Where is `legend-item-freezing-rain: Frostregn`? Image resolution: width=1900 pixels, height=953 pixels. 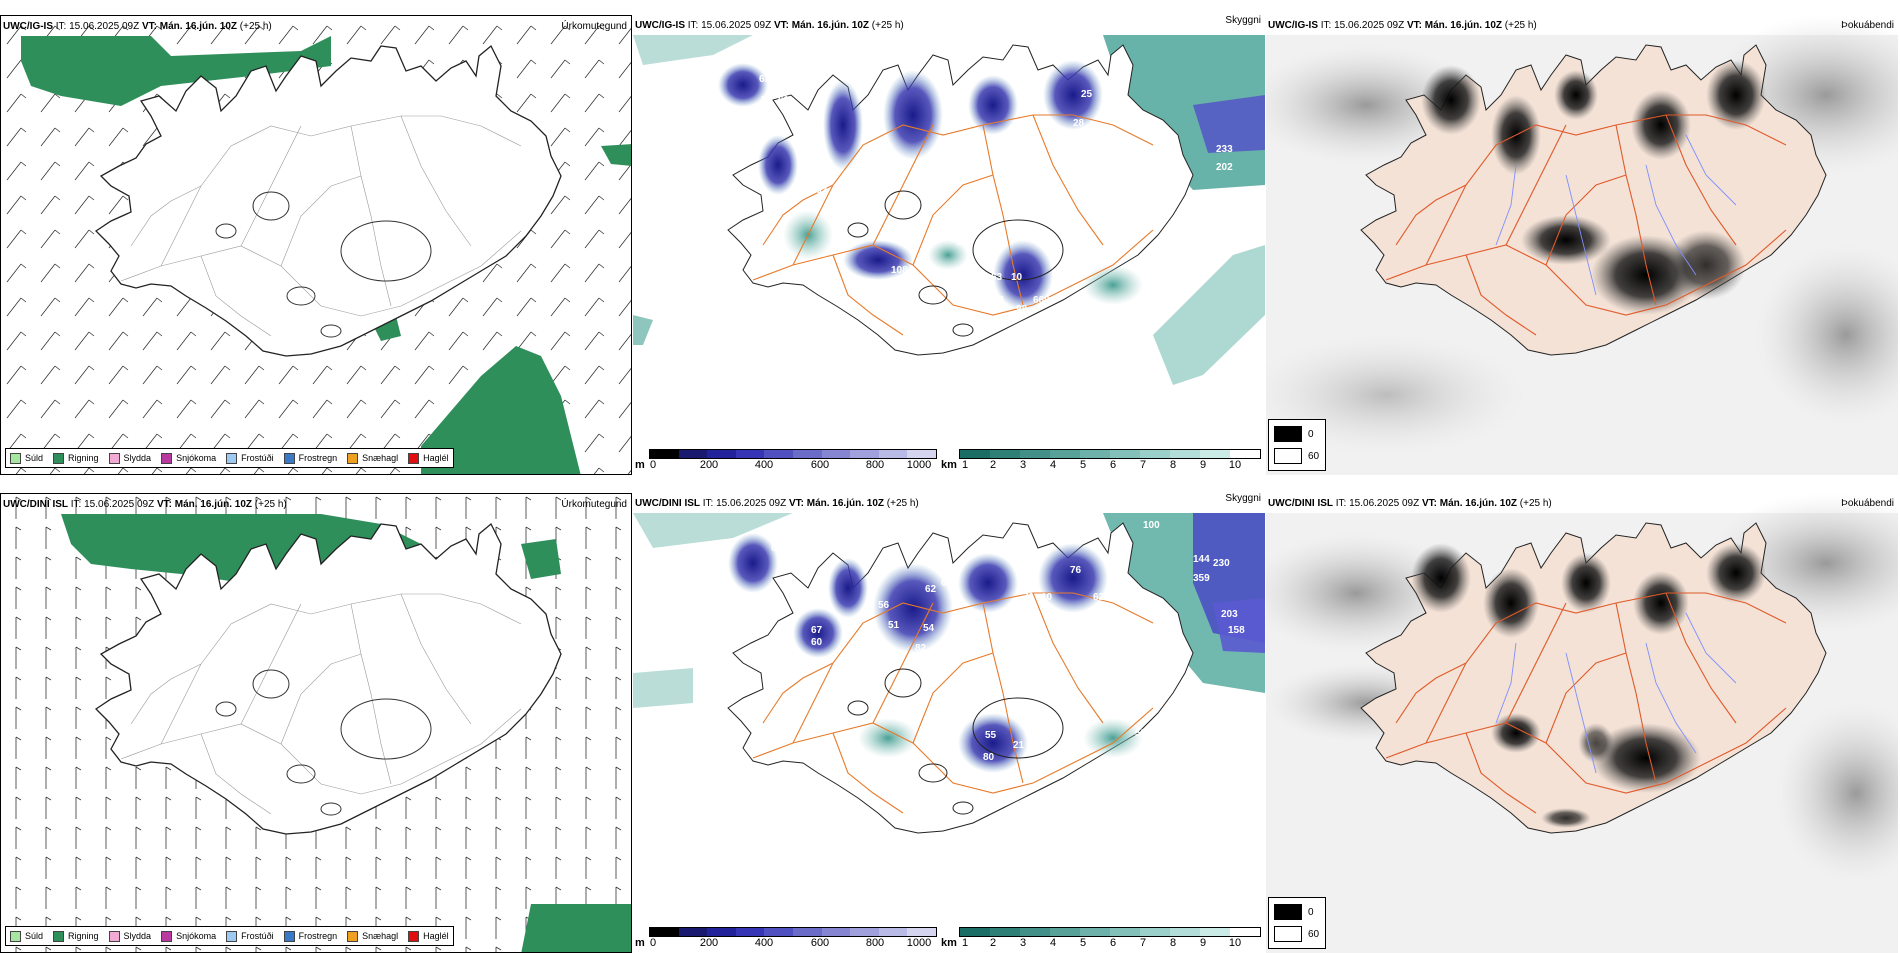 legend-item-freezing-rain: Frostregn is located at coordinates (310, 936).